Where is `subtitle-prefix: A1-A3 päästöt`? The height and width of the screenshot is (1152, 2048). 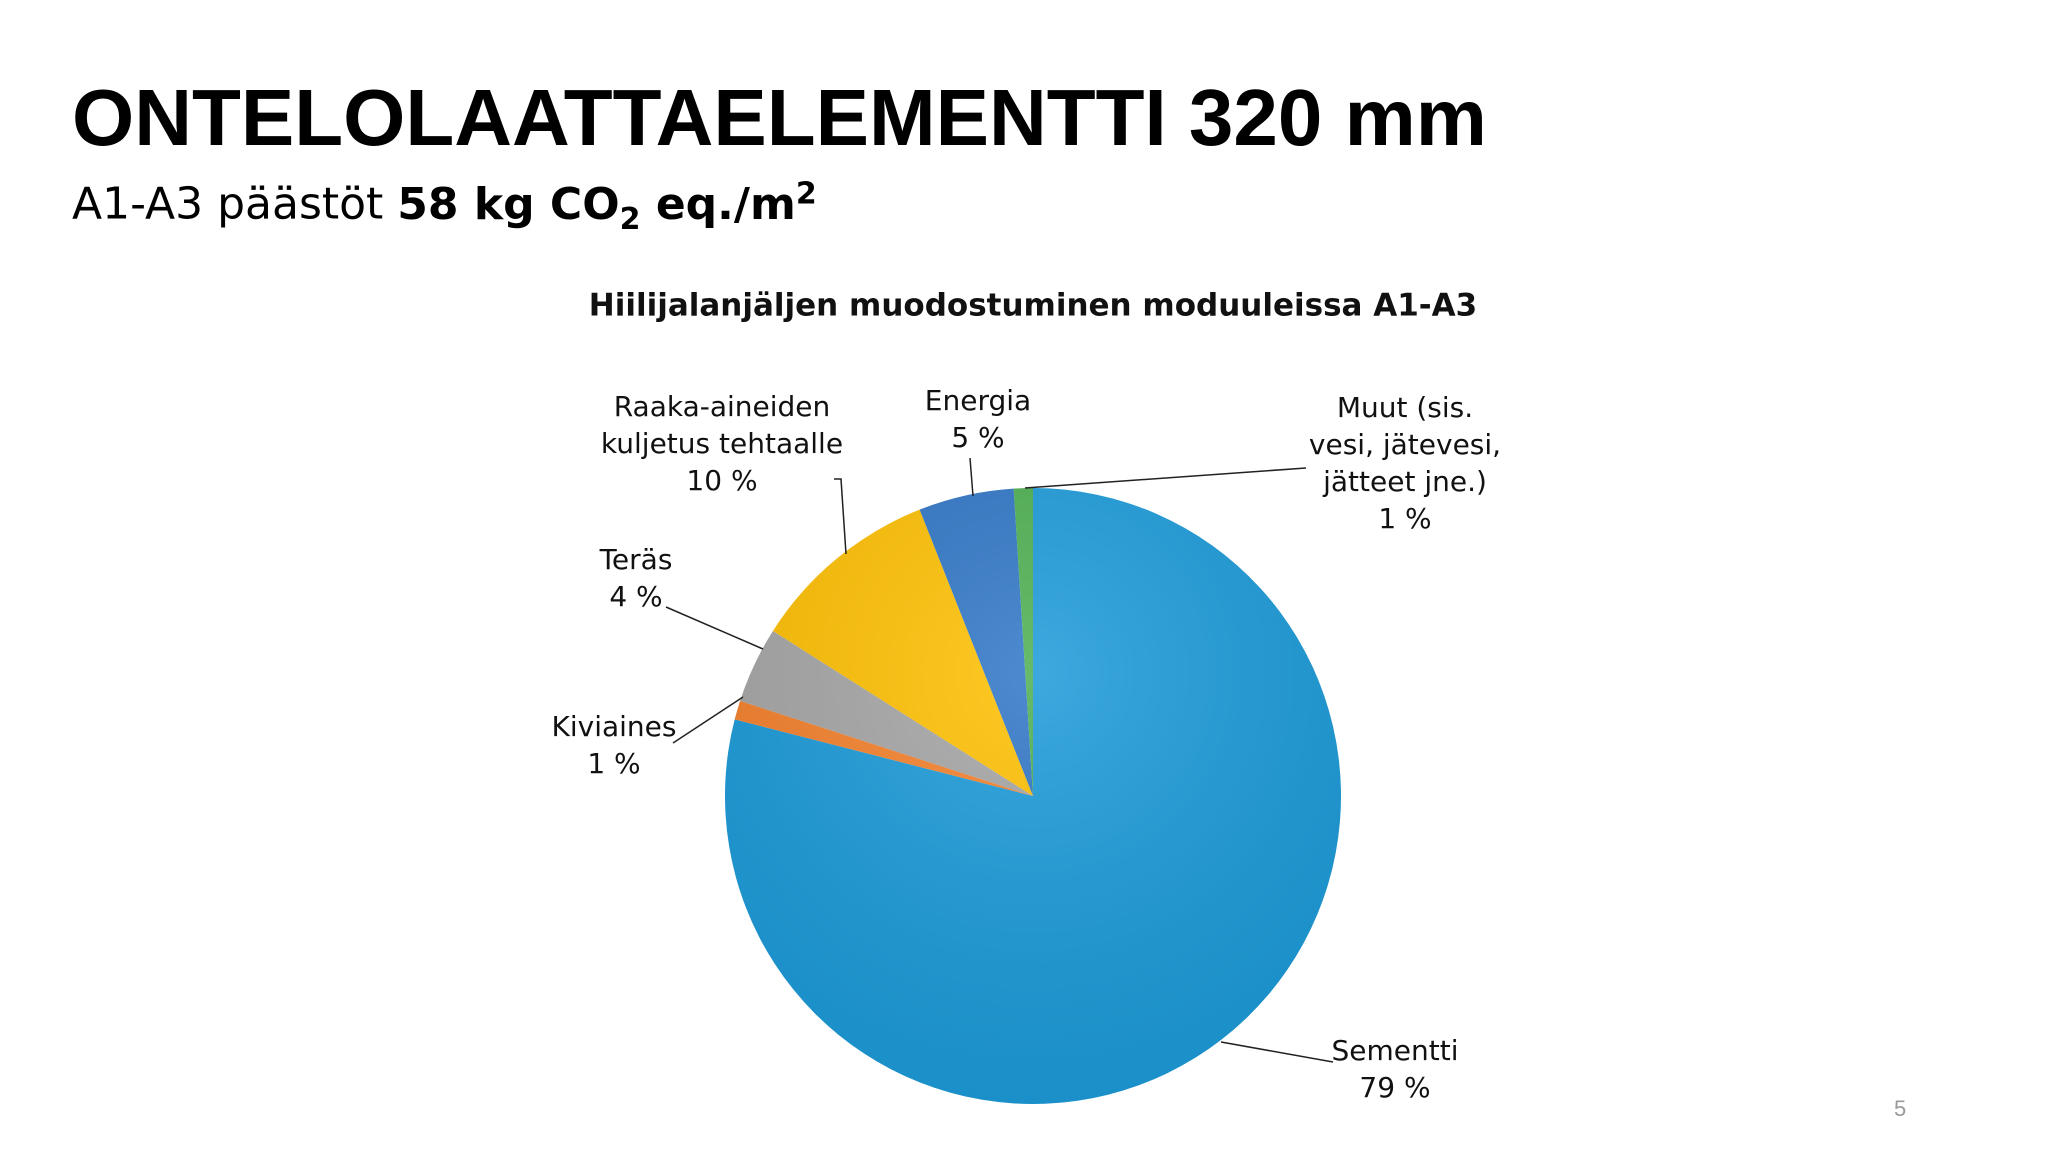
subtitle-prefix: A1-A3 päästöt is located at coordinates (228, 204).